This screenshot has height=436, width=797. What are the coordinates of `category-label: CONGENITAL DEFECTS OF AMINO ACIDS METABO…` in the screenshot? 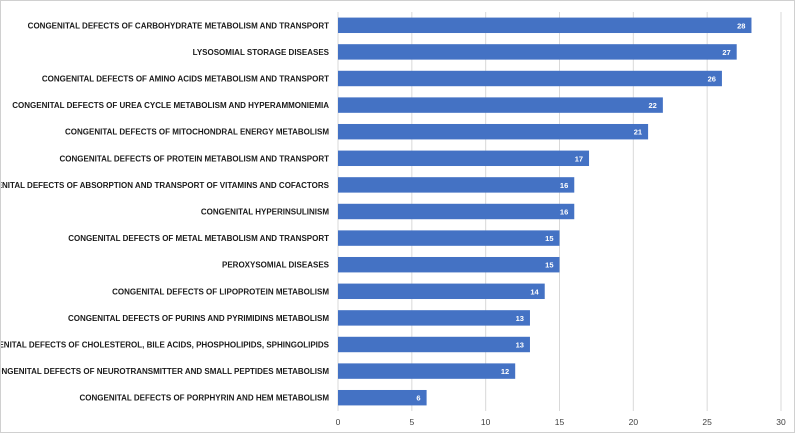 It's located at (185, 79).